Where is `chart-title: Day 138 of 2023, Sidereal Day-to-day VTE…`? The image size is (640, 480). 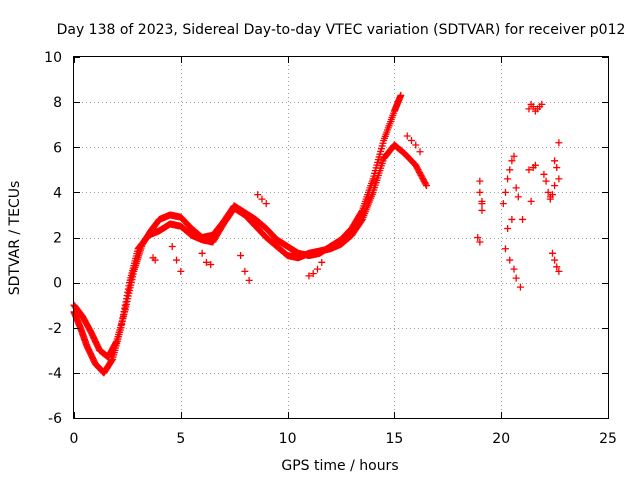 chart-title: Day 138 of 2023, Sidereal Day-to-day VTE… is located at coordinates (341, 30).